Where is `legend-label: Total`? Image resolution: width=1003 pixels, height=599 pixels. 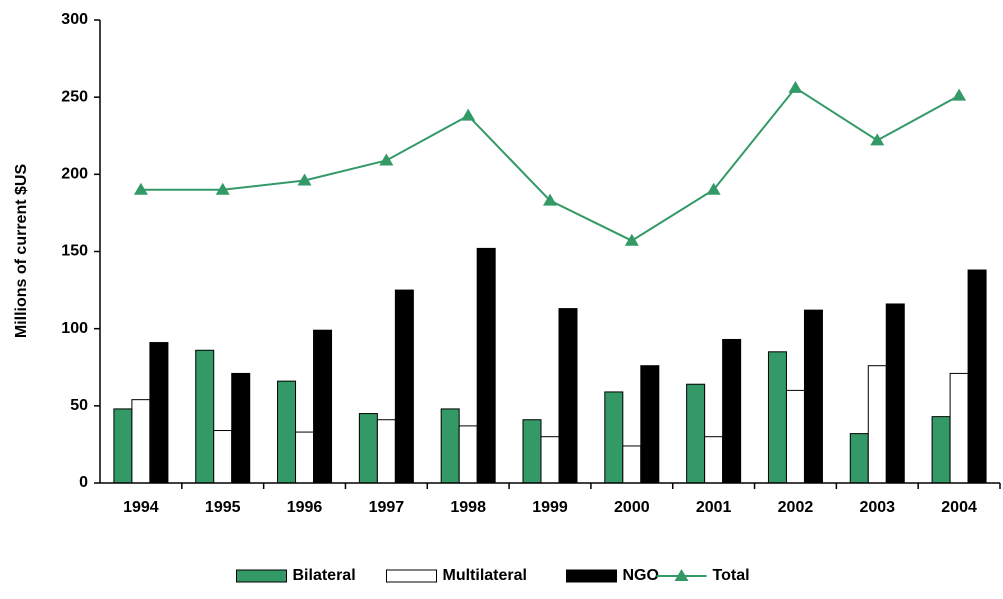 legend-label: Total is located at coordinates (731, 575).